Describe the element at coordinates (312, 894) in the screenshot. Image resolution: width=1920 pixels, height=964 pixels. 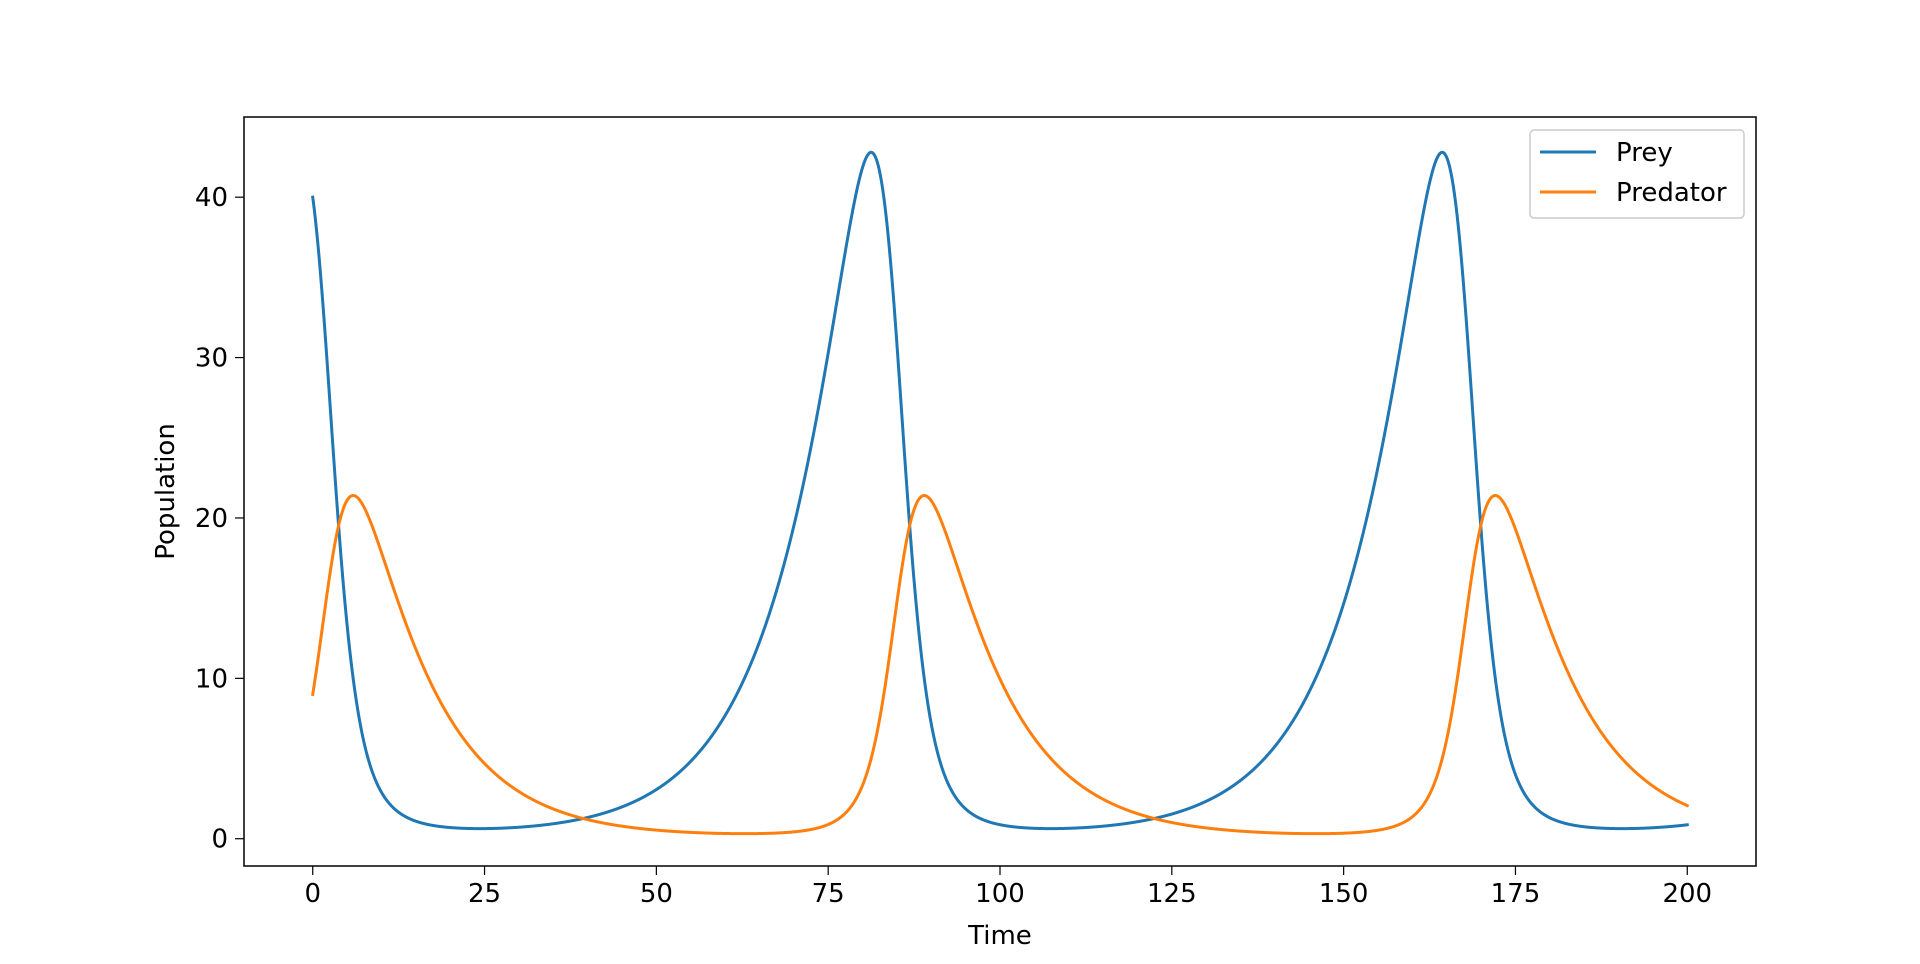
I see `x-tick-label: 0` at that location.